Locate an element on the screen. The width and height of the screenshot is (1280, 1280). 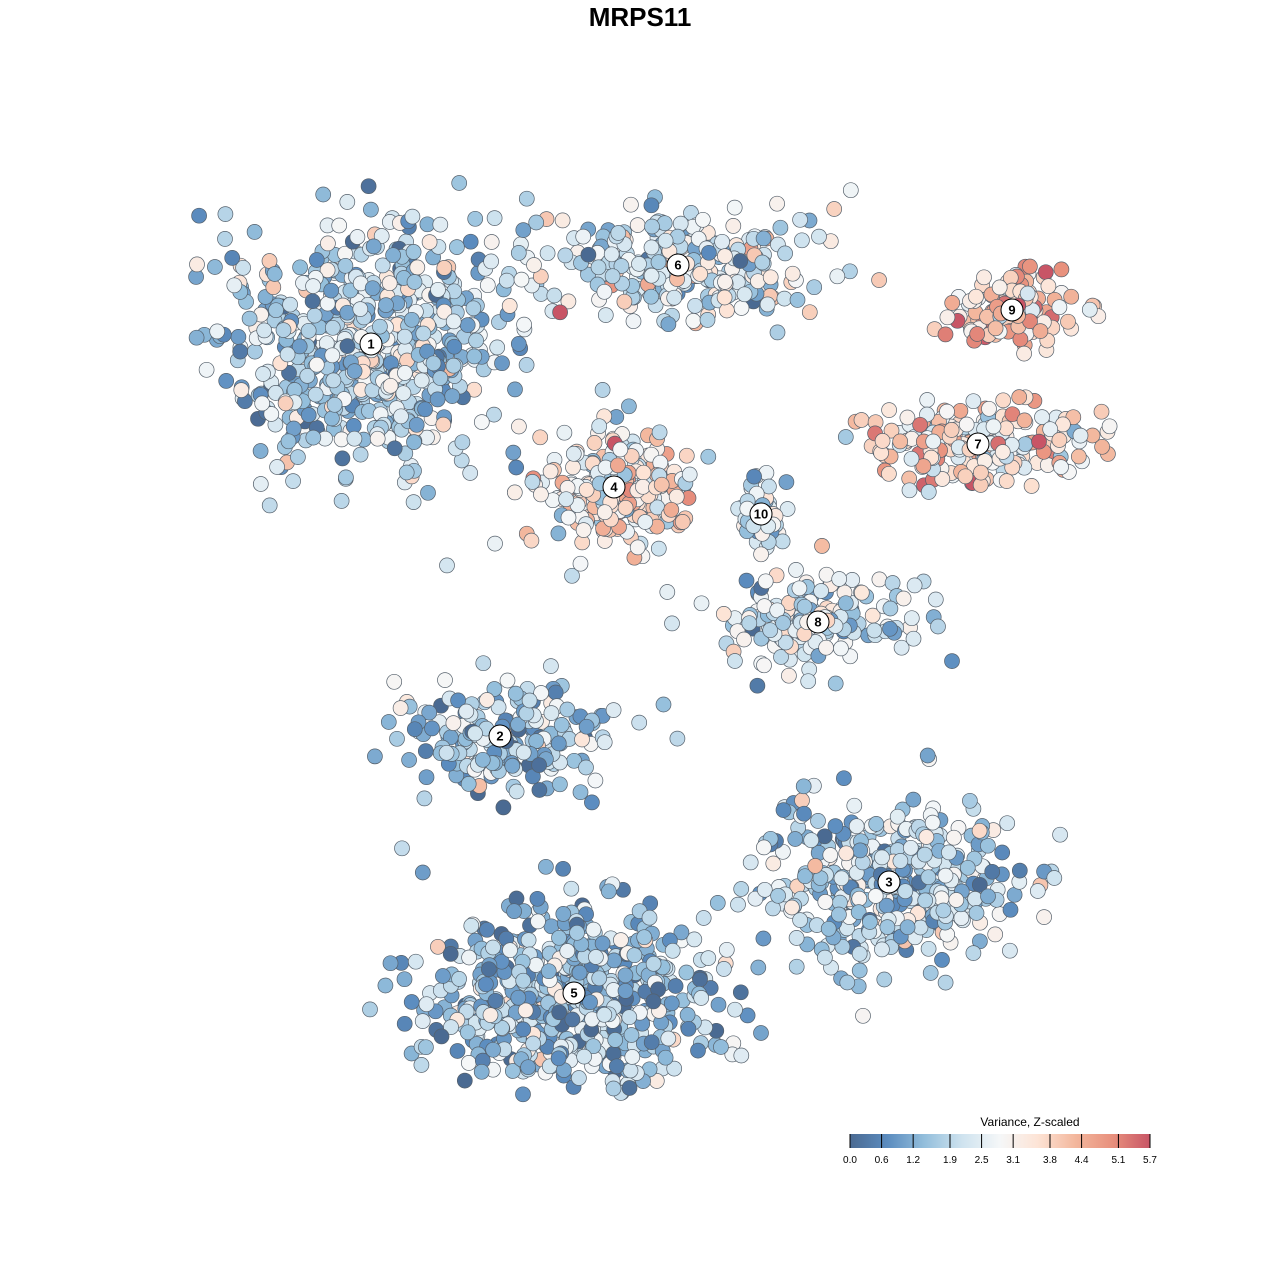
colorbar-tick-label: 3.8 is located at coordinates (1050, 1160).